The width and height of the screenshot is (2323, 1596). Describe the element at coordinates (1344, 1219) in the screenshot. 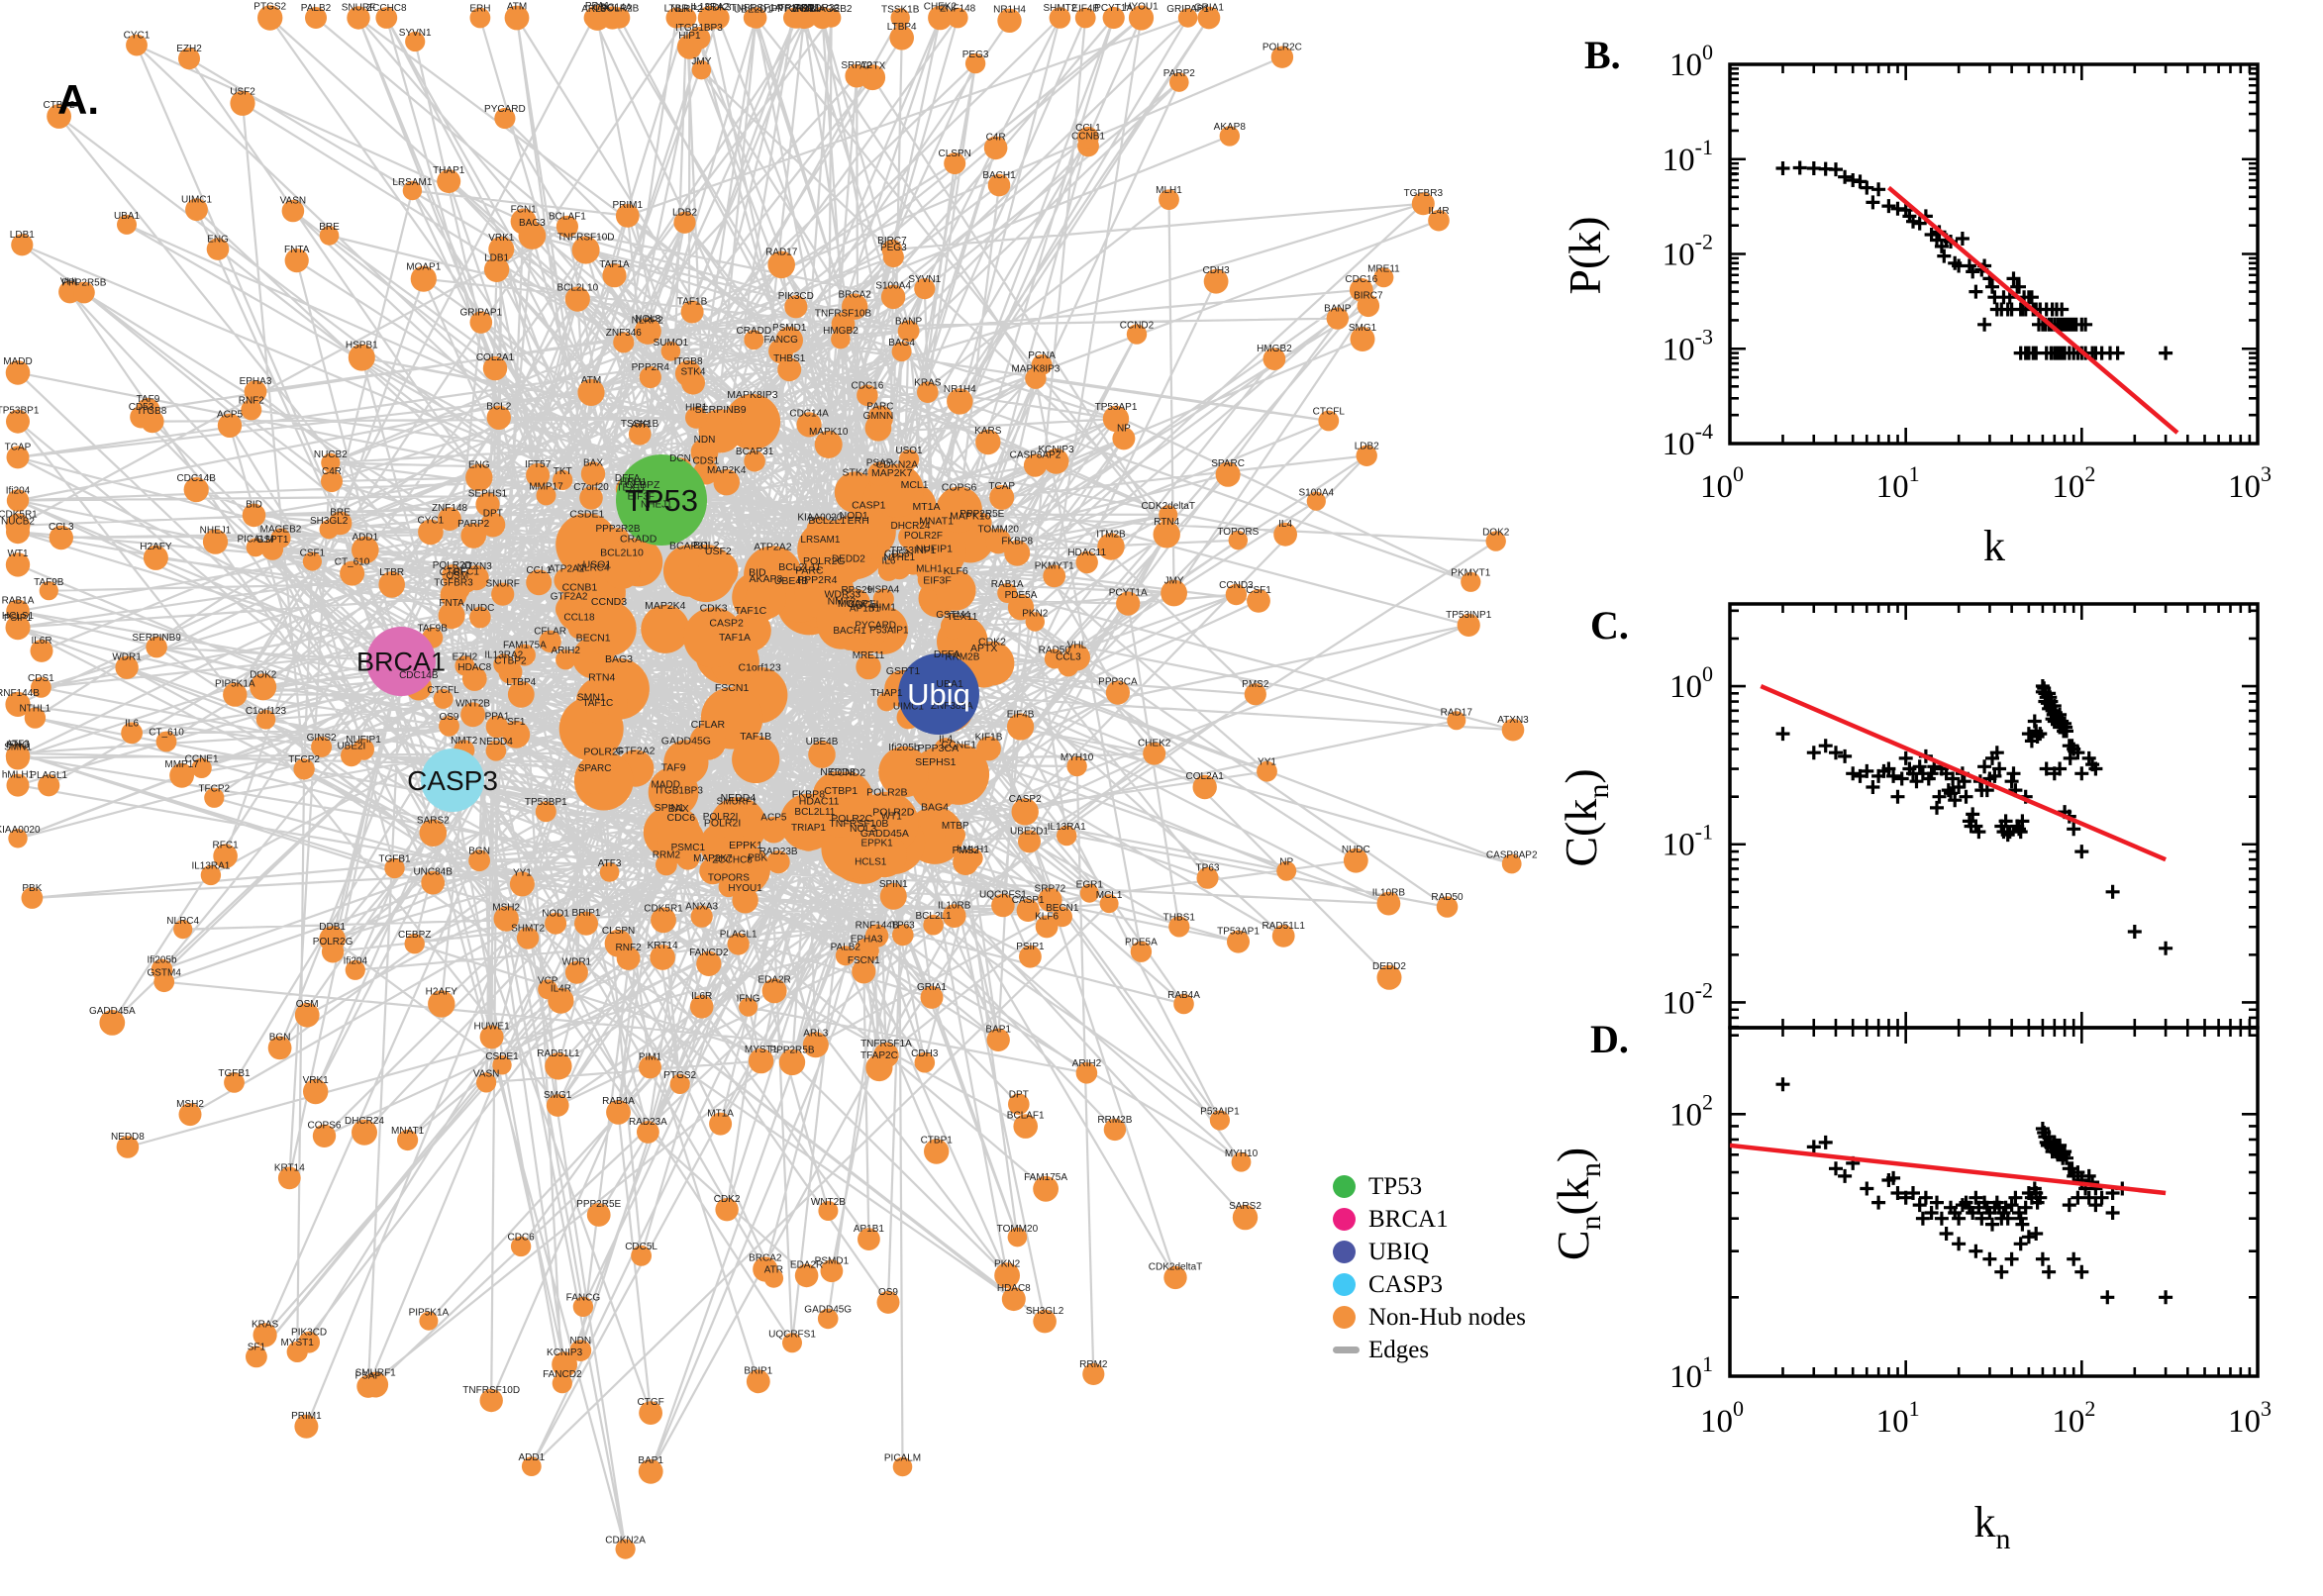

I see `brca1-swatch-icon` at that location.